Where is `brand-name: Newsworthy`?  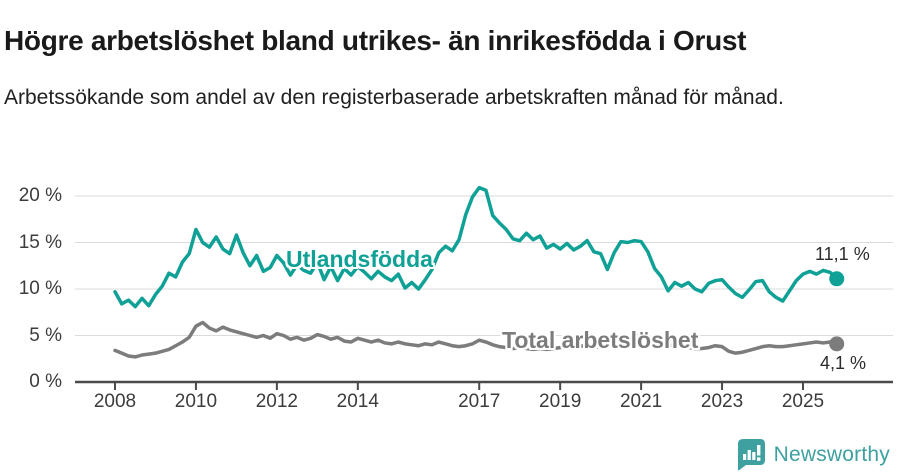
brand-name: Newsworthy is located at coordinates (831, 454).